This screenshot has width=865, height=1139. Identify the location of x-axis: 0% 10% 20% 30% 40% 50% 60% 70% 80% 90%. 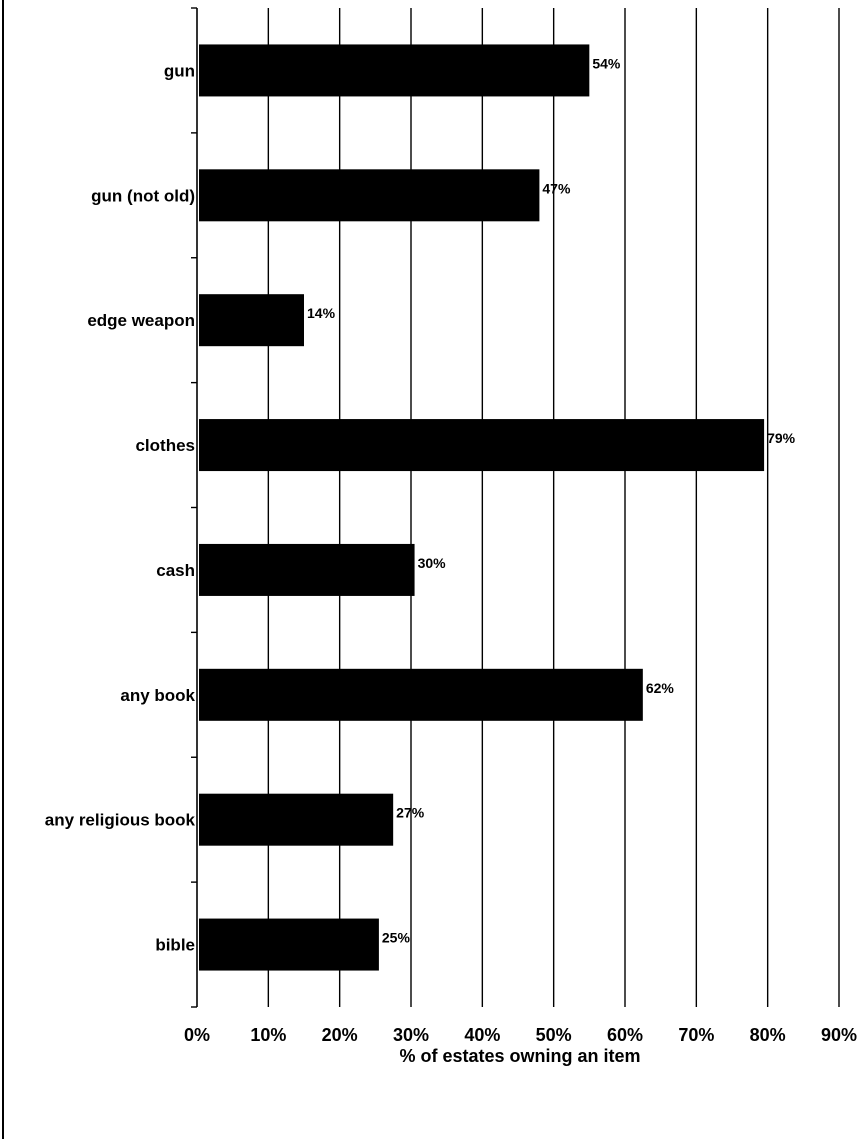
(520, 1035).